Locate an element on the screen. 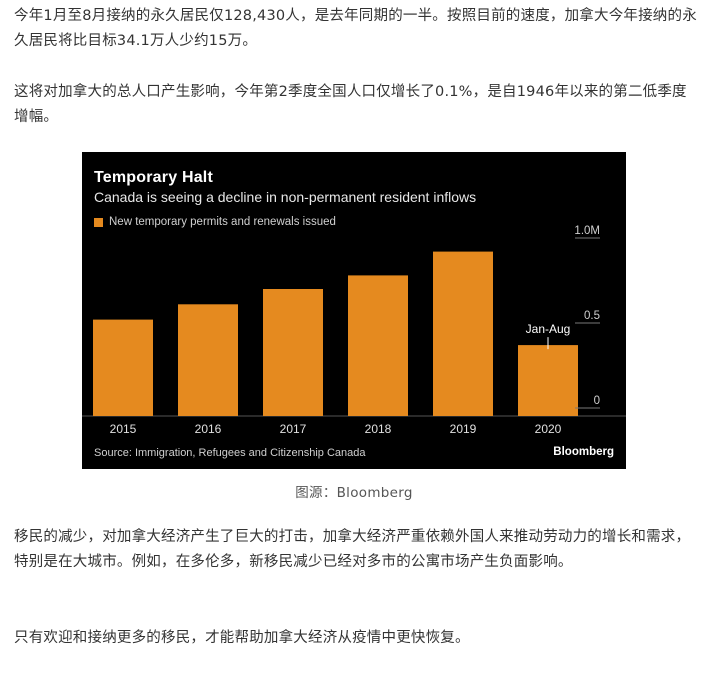 This screenshot has width=708, height=673. paragraph-conclusion: 只有欢迎和接纳更多的移民，才能帮助加拿大经济从疫情中更快恢复。 is located at coordinates (242, 638).